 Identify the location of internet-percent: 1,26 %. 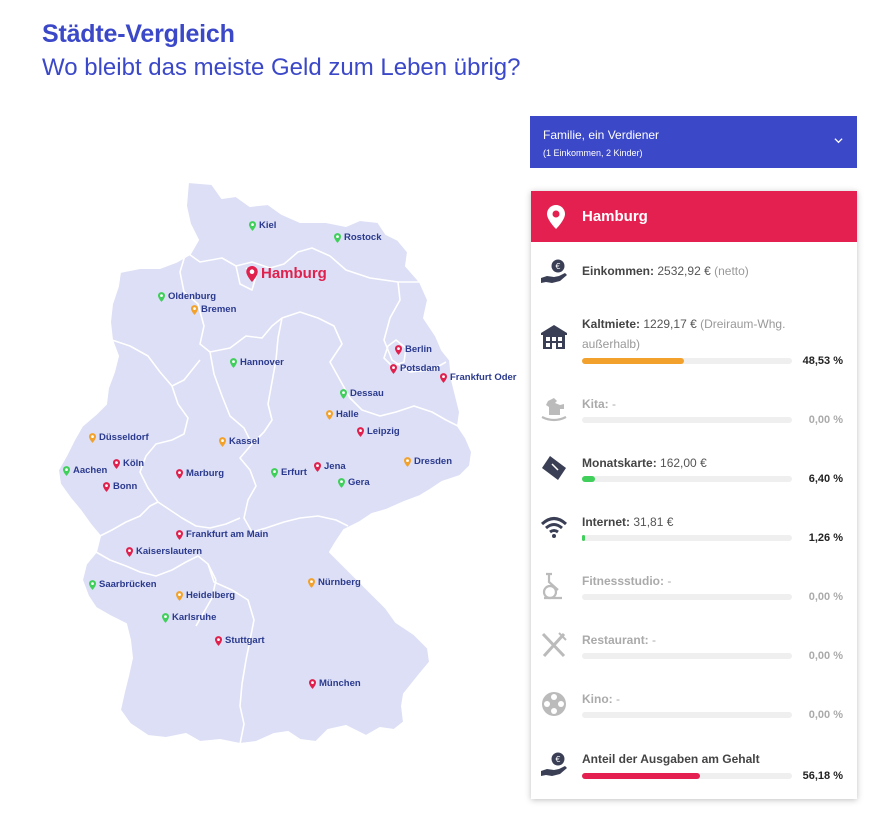
(825, 538).